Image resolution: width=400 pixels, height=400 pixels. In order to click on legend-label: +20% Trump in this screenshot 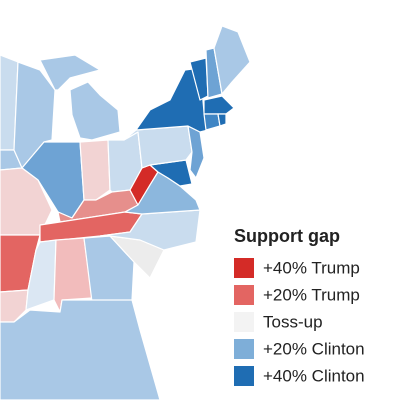, I will do `click(311, 294)`.